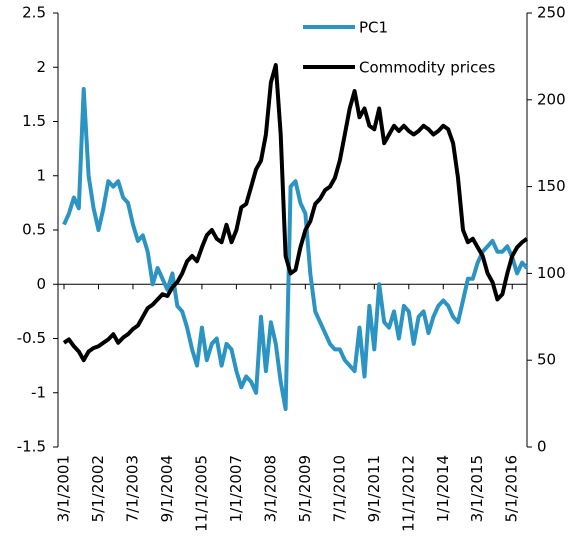 This screenshot has width=583, height=552. What do you see at coordinates (132, 488) in the screenshot?
I see `x-tick-label: 7/1/2003` at bounding box center [132, 488].